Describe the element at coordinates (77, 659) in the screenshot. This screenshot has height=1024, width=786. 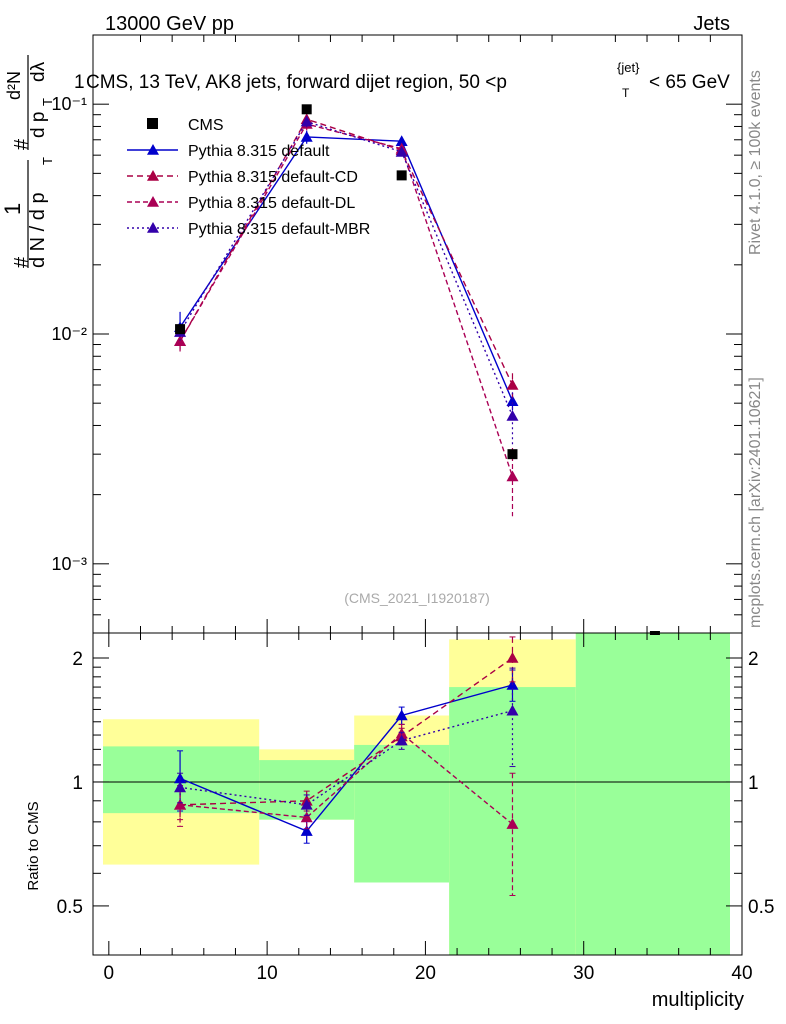
I see `ratio-tick-label: 2` at that location.